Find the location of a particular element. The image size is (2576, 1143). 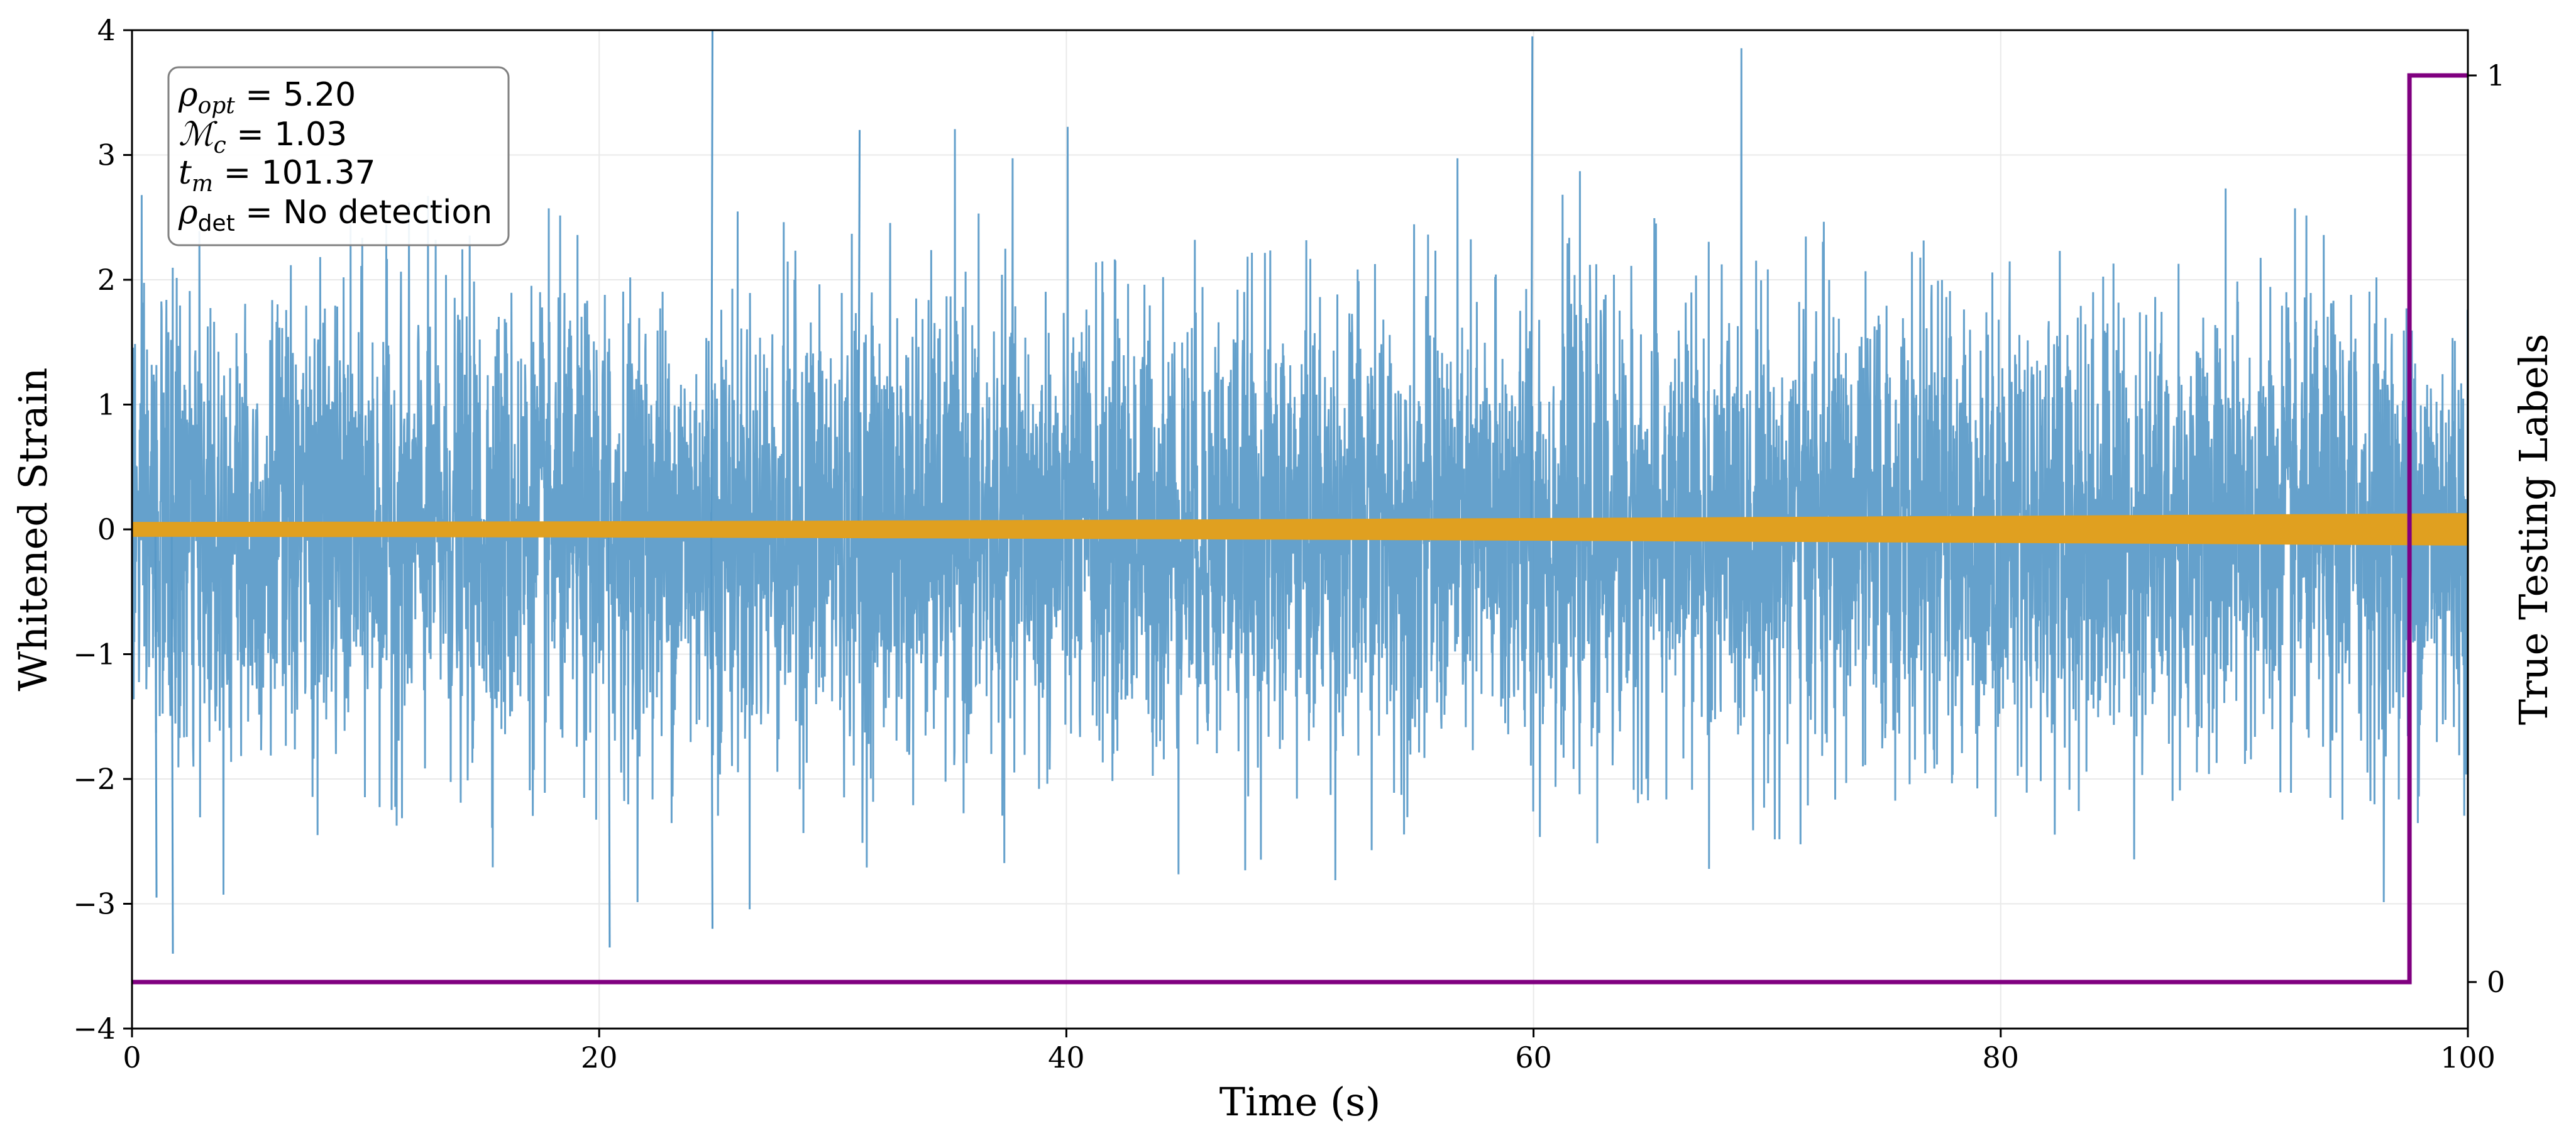

annotation-rho-det: ρdet = No detection is located at coordinates (335, 215).